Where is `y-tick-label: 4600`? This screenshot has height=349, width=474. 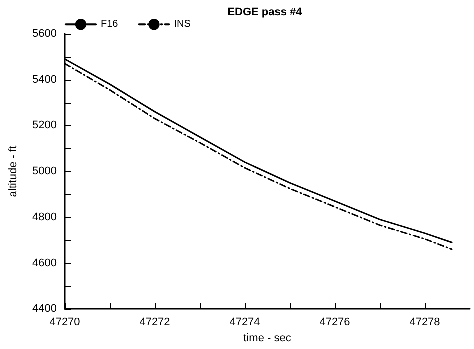
y-tick-label: 4600 is located at coordinates (44, 263).